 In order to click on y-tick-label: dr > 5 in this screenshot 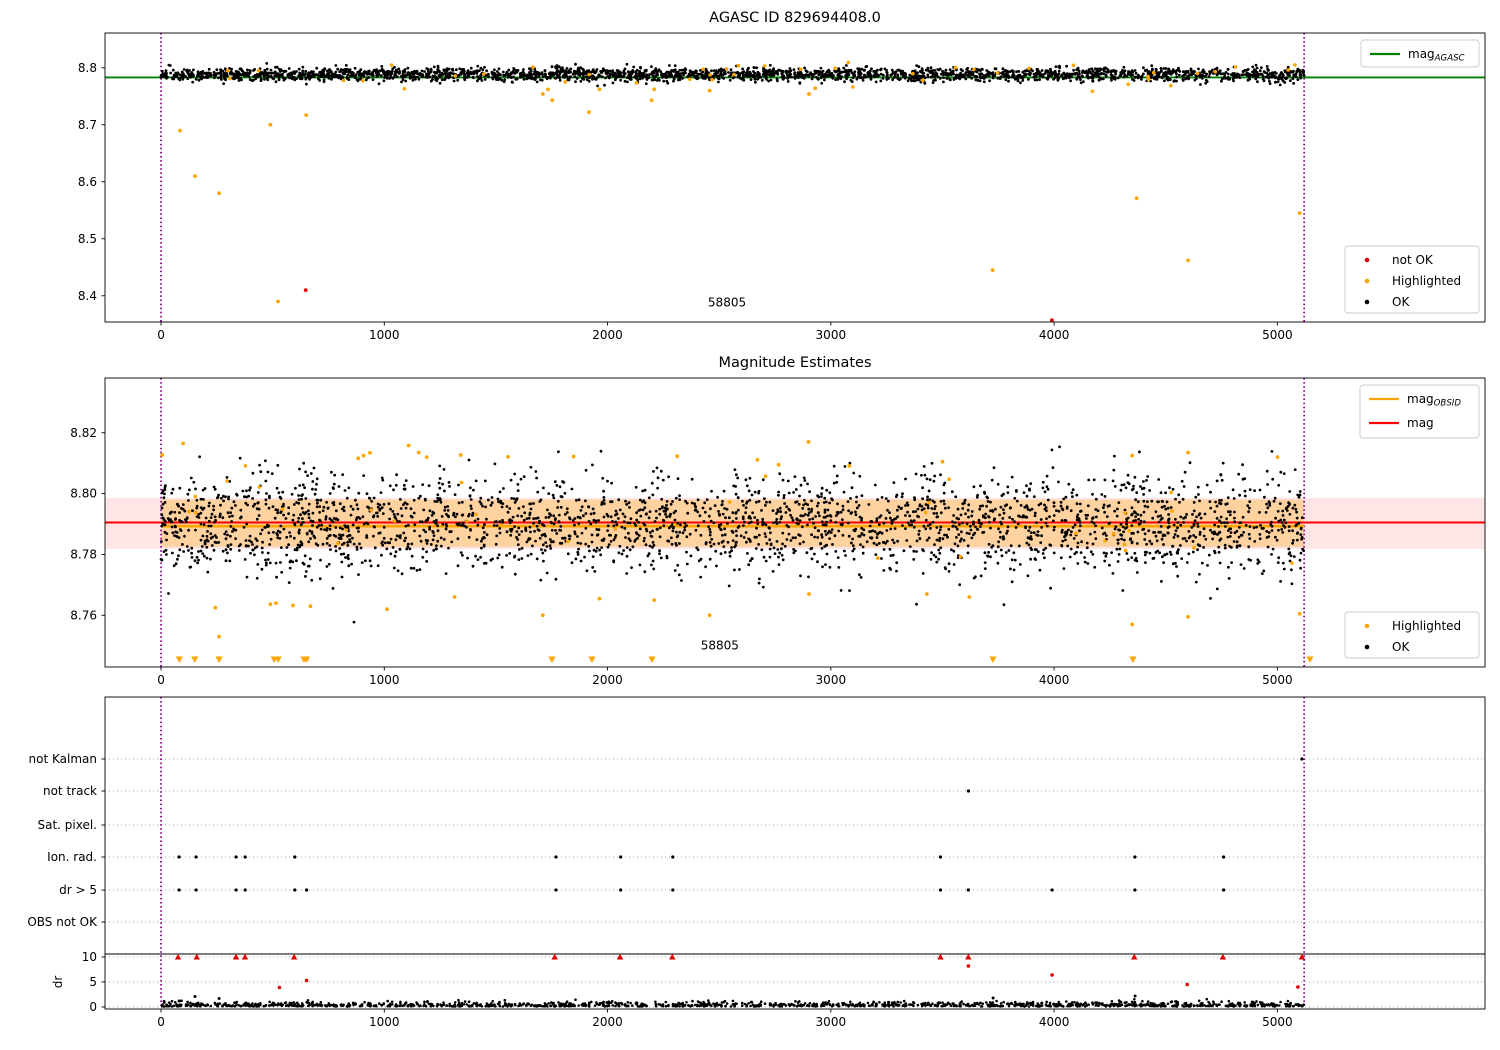, I will do `click(78, 890)`.